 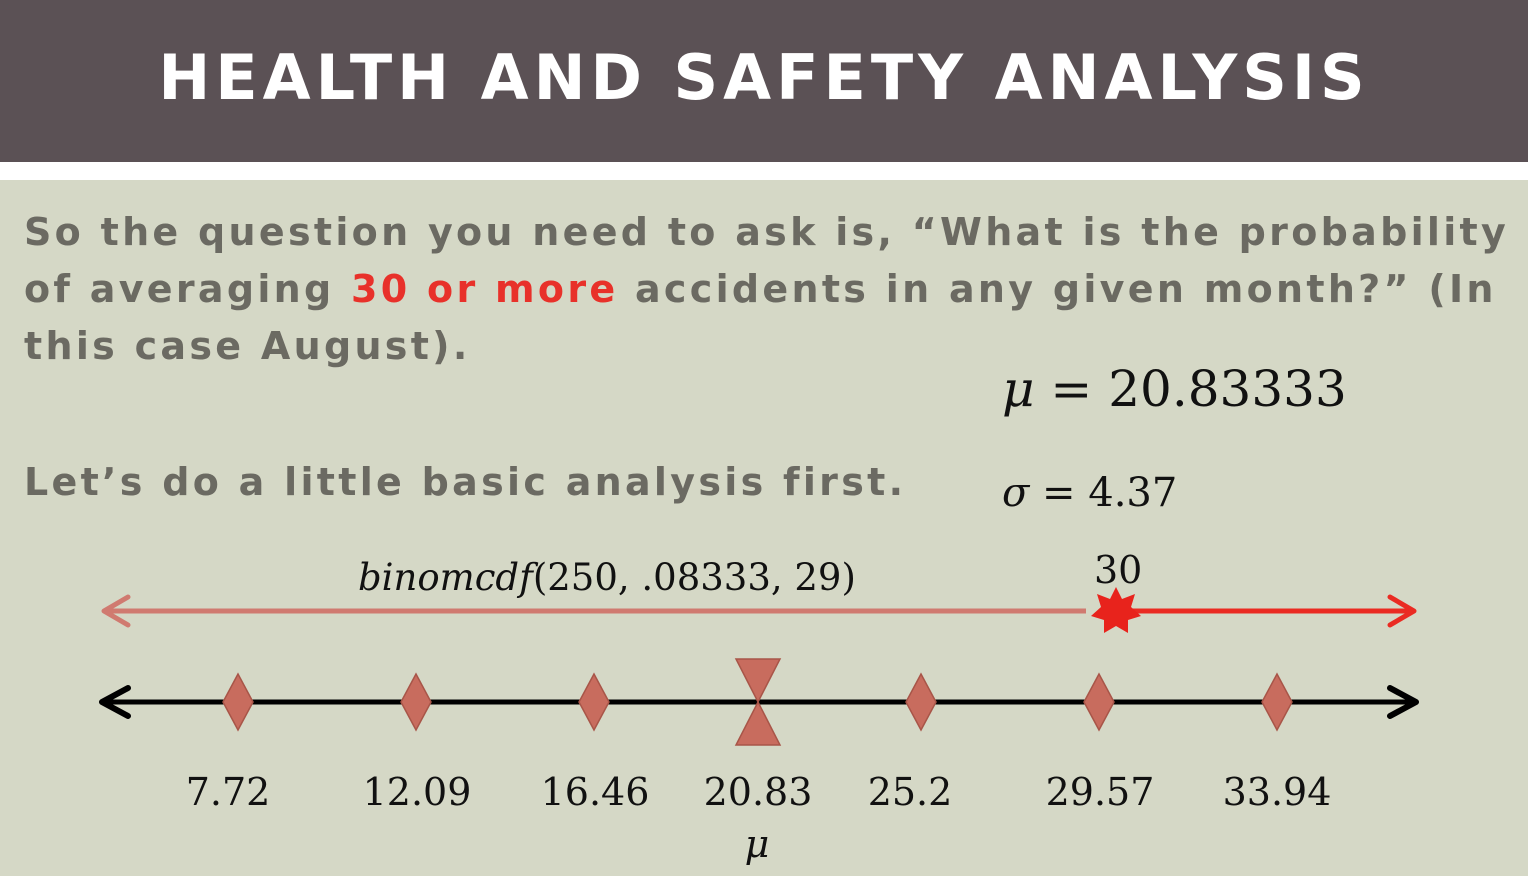 I want to click on tick-label-29-57: 29.57, so click(x=1100, y=792).